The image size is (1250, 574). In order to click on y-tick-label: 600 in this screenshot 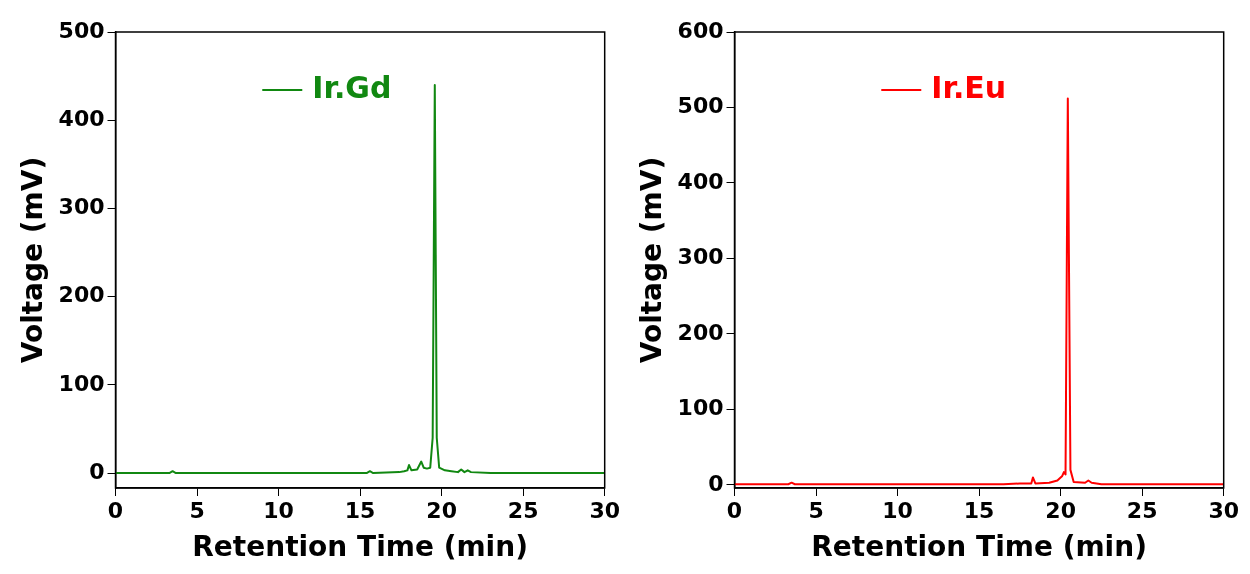, I will do `click(700, 30)`.